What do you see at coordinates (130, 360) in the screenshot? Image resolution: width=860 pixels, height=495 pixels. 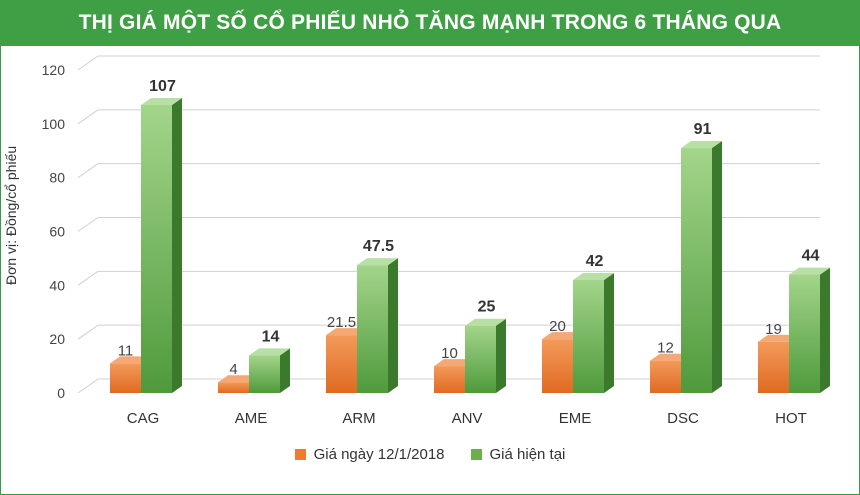 I see `bar-previous-cag-top` at bounding box center [130, 360].